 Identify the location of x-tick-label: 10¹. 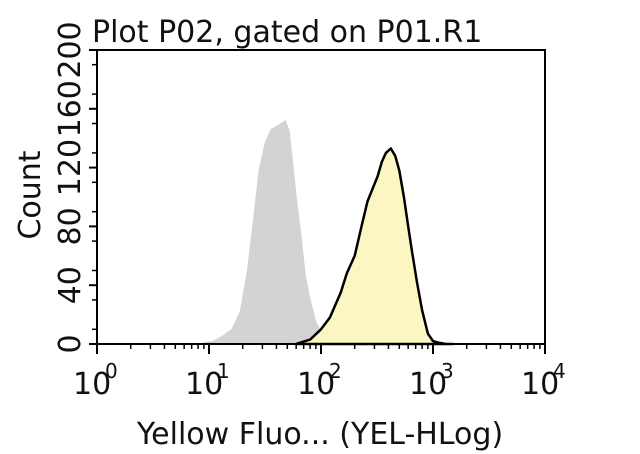
(207, 380).